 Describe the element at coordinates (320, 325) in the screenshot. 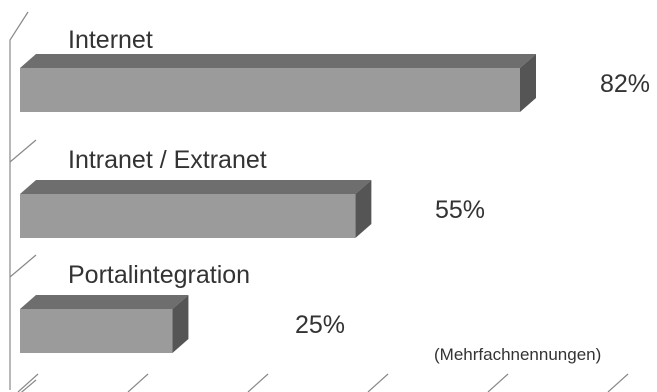

I see `value-label-3: 25%` at that location.